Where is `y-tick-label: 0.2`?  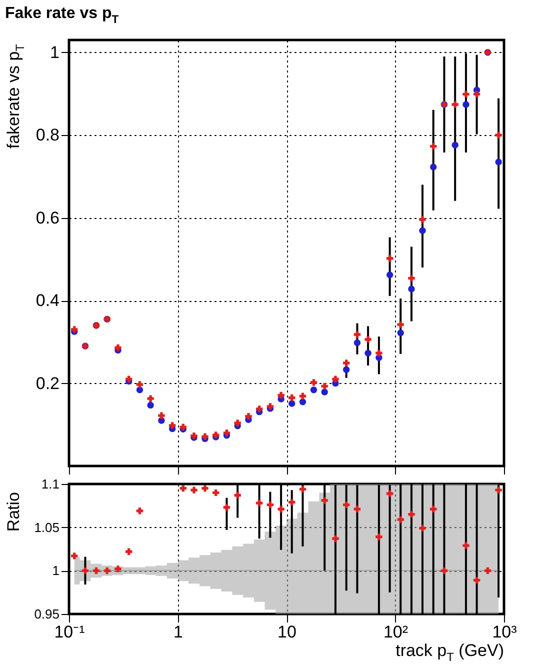 y-tick-label: 0.2 is located at coordinates (48, 383).